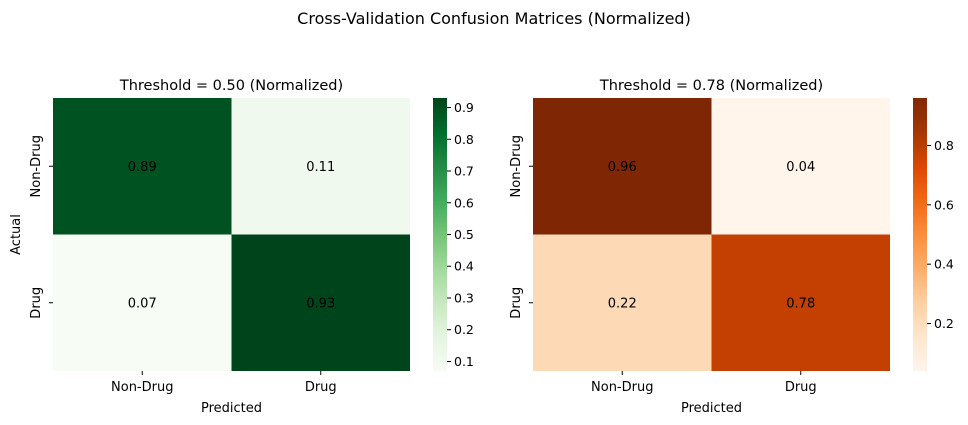 The height and width of the screenshot is (425, 968). I want to click on cell-value-label: 0.78, so click(800, 303).